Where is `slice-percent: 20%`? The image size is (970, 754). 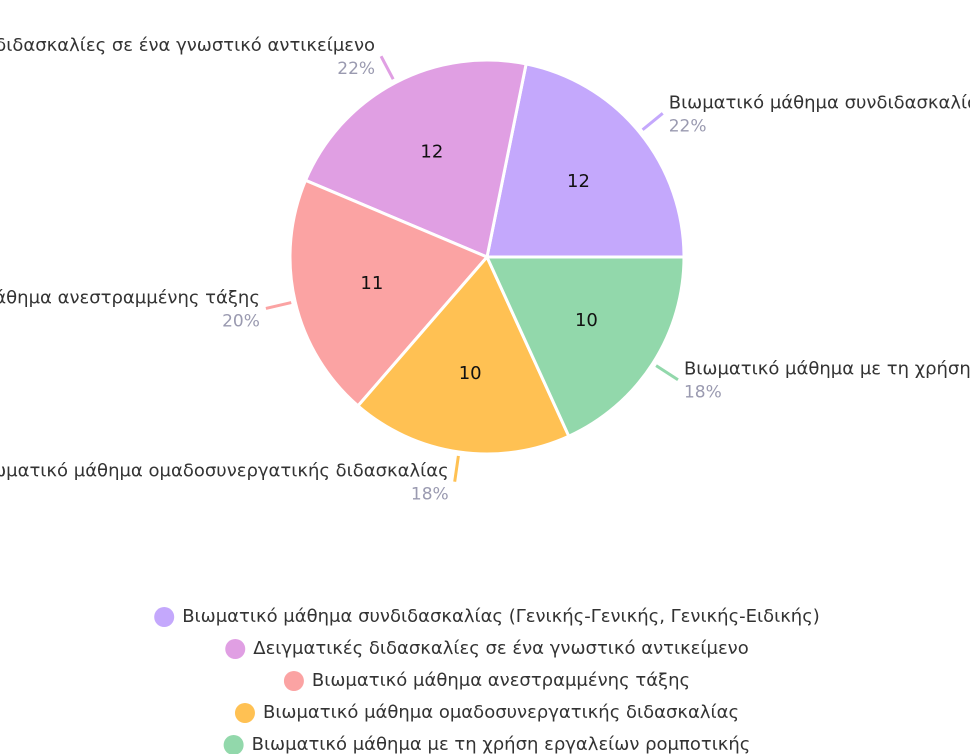 slice-percent: 20% is located at coordinates (241, 321).